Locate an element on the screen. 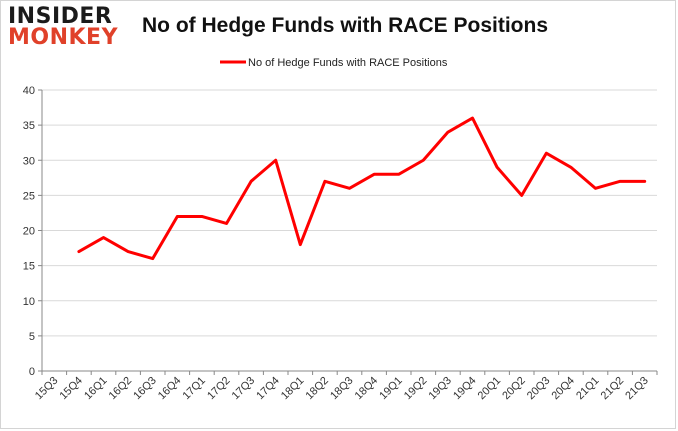 The image size is (678, 431). x-tick-label: 18Q1 is located at coordinates (293, 389).